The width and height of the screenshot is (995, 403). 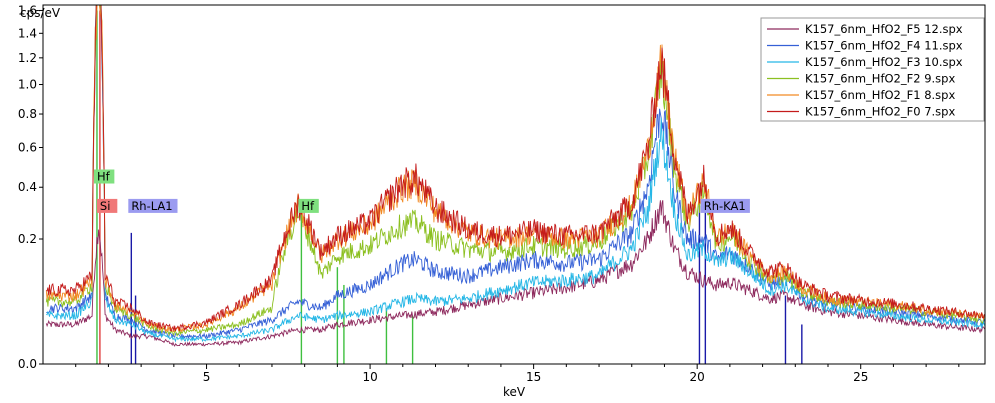 I want to click on legend-entry: K157_6nm_HfO2_F1 8.spx, so click(x=861, y=95).